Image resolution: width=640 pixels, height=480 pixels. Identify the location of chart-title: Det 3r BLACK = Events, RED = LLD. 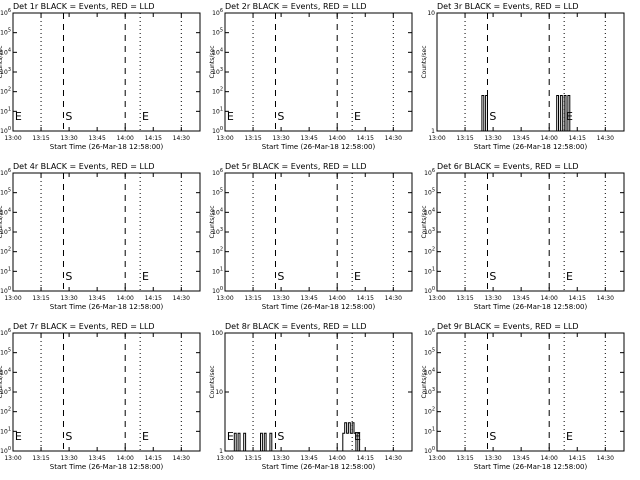
(508, 6).